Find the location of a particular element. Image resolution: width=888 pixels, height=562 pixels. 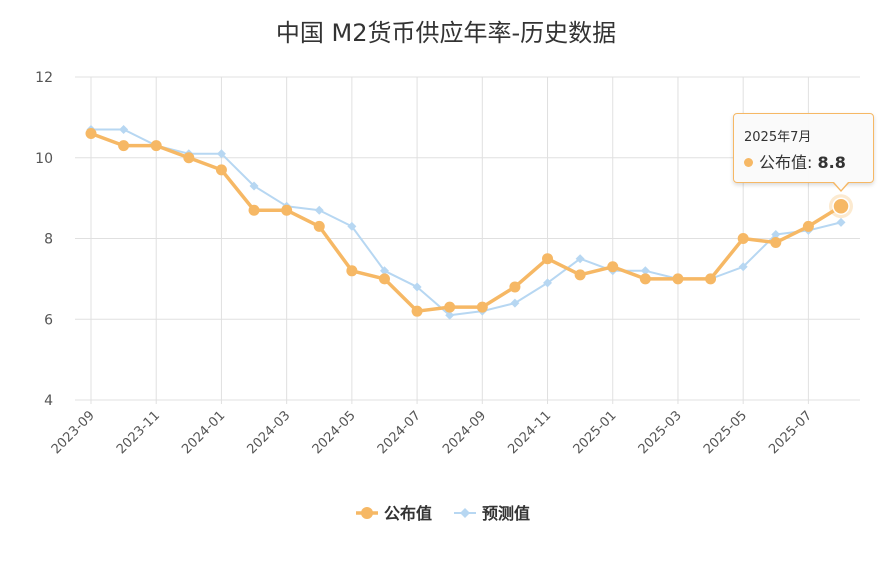

y-tick-label: 4 is located at coordinates (48, 401).